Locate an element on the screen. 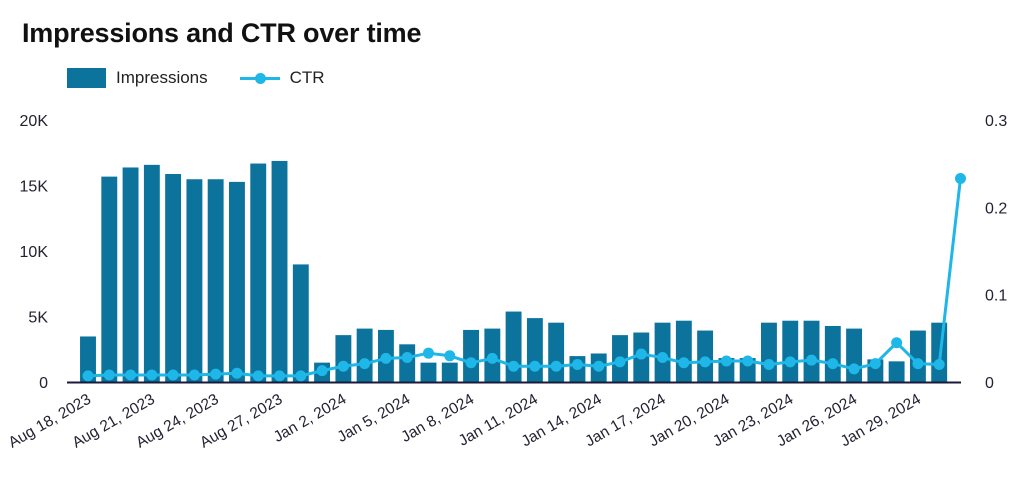  bar-swatch-icon is located at coordinates (86, 78).